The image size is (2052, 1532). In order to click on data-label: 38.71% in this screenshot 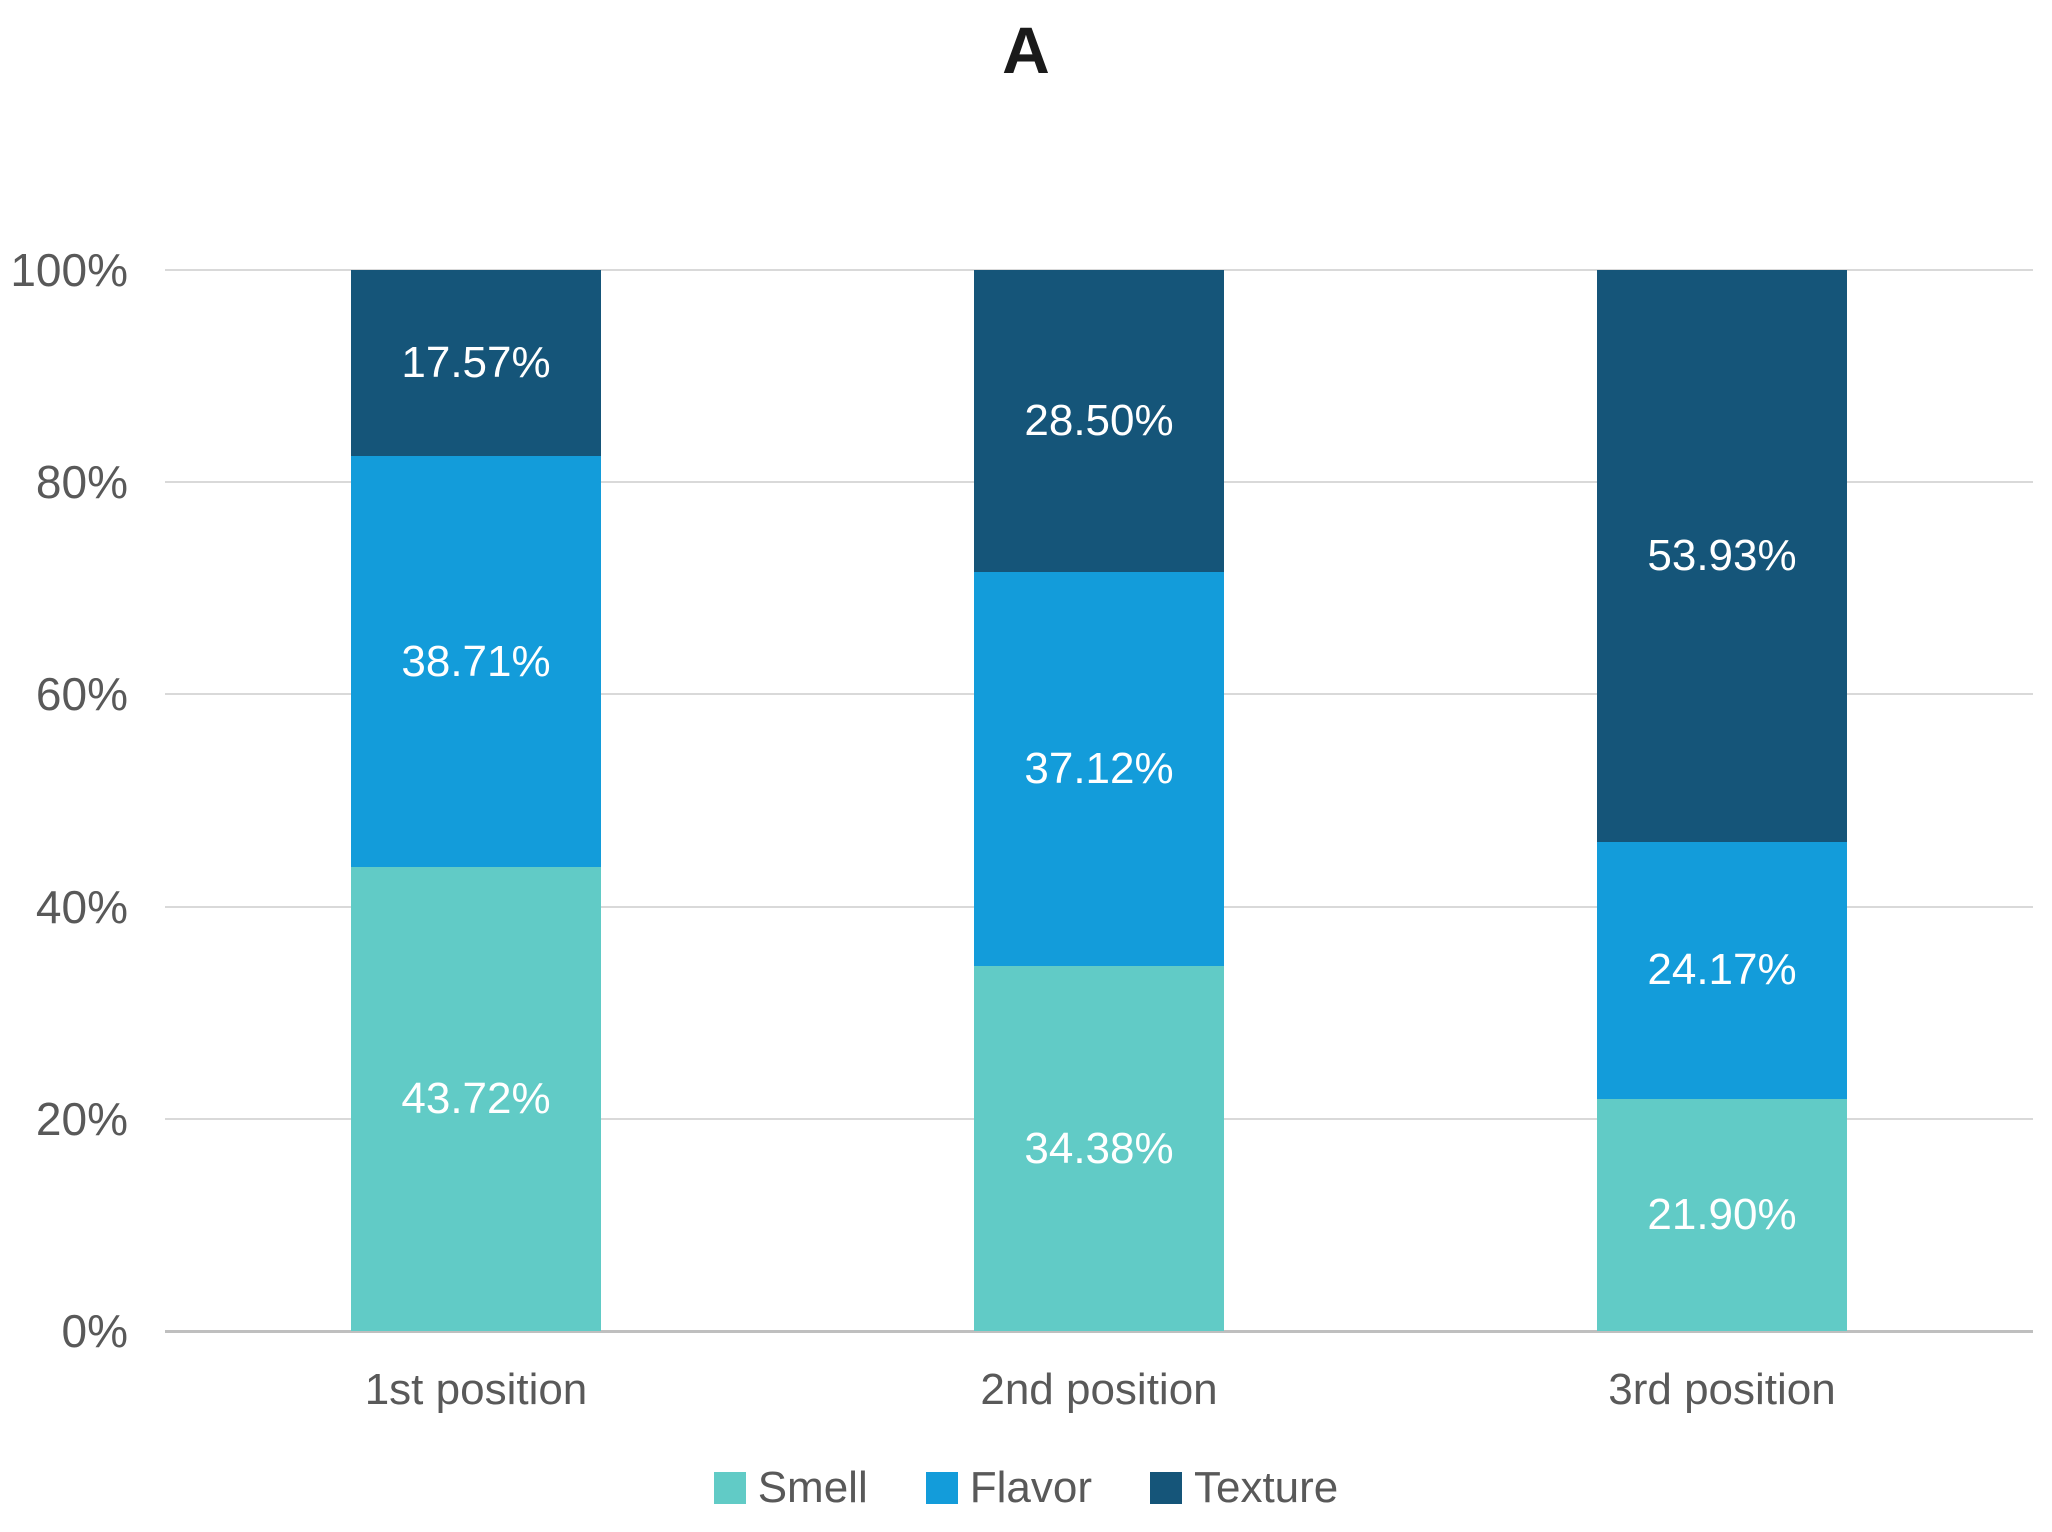, I will do `click(476, 661)`.